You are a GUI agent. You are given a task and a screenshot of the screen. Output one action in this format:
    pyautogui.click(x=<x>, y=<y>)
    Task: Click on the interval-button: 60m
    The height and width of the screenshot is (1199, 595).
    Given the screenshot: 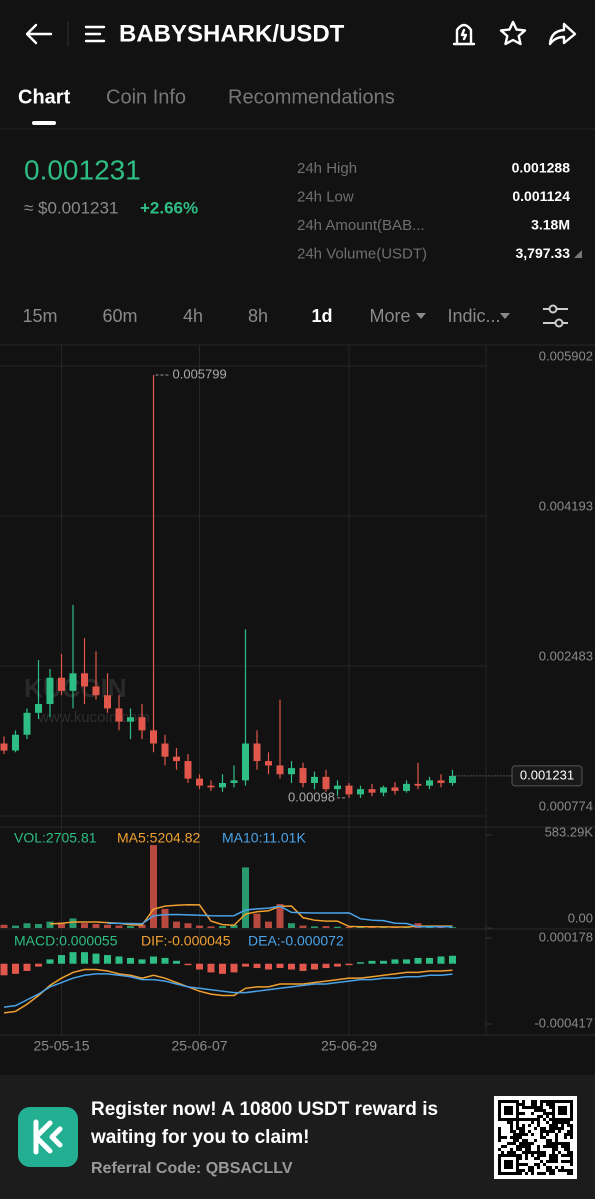 What is the action you would take?
    pyautogui.click(x=119, y=316)
    